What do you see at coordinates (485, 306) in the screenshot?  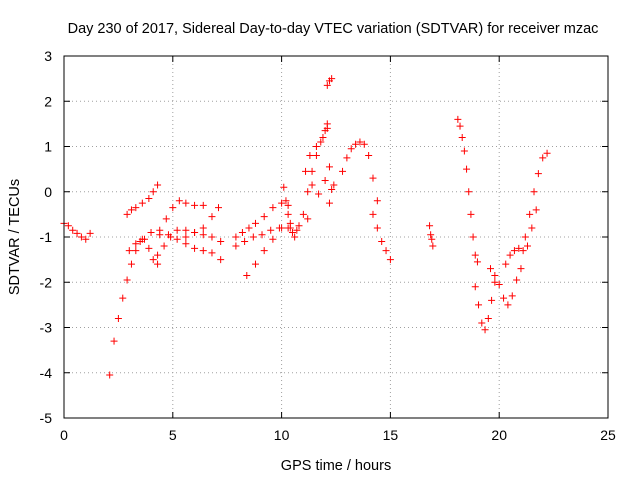 I see `series-seg-u` at bounding box center [485, 306].